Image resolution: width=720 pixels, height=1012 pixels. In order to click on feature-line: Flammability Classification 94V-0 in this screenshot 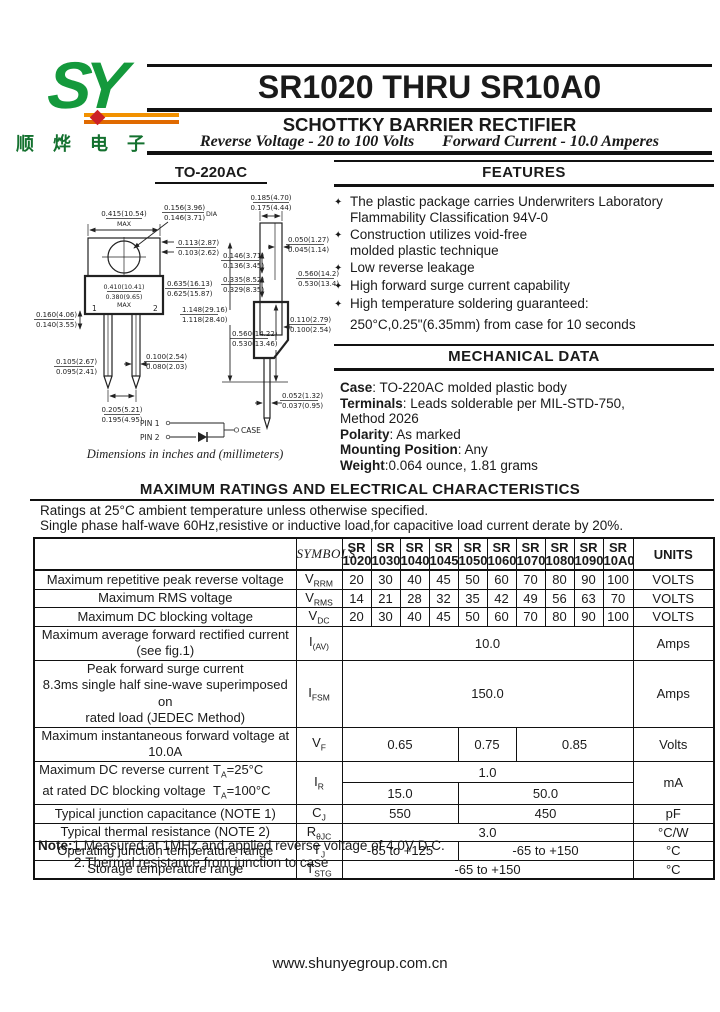, I will do `click(449, 217)`.